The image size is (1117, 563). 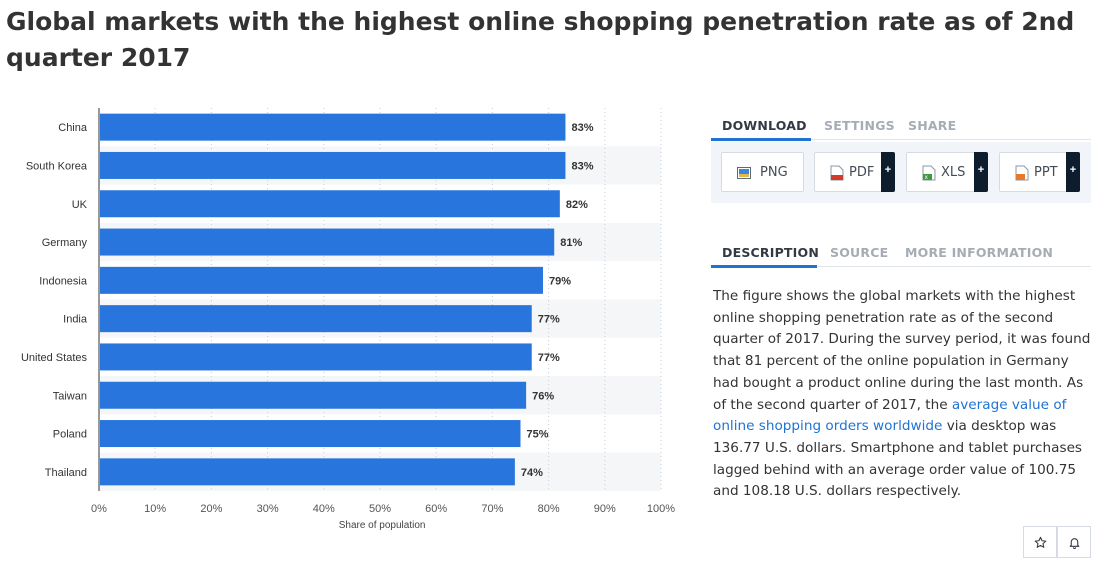 I want to click on star-icon, so click(x=1040, y=542).